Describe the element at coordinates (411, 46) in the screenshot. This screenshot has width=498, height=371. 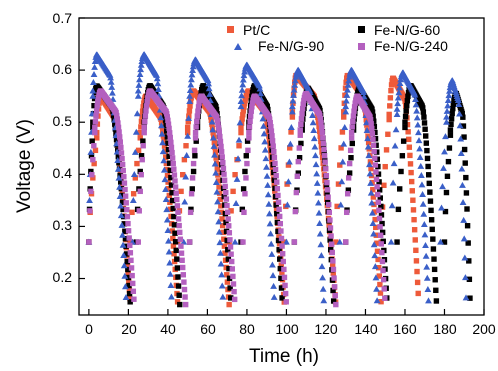
I see `legend-label-fe-n-g-240: Fe-N/G-240` at that location.